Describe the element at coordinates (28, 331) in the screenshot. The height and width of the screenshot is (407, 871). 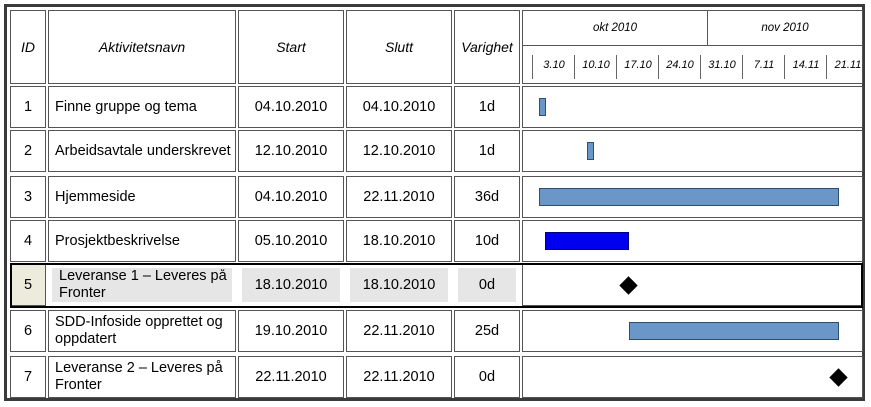
I see `task-id: 6` at that location.